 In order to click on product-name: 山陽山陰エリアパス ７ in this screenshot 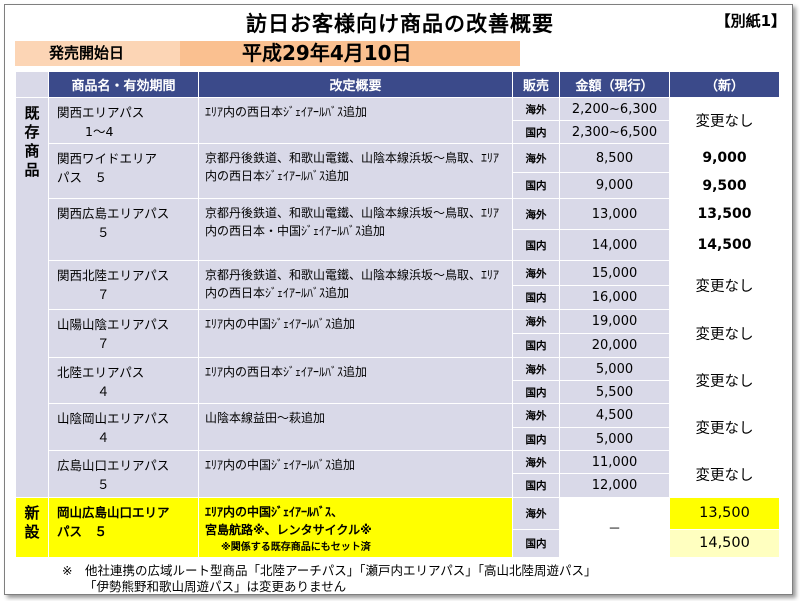, I will do `click(123, 333)`.